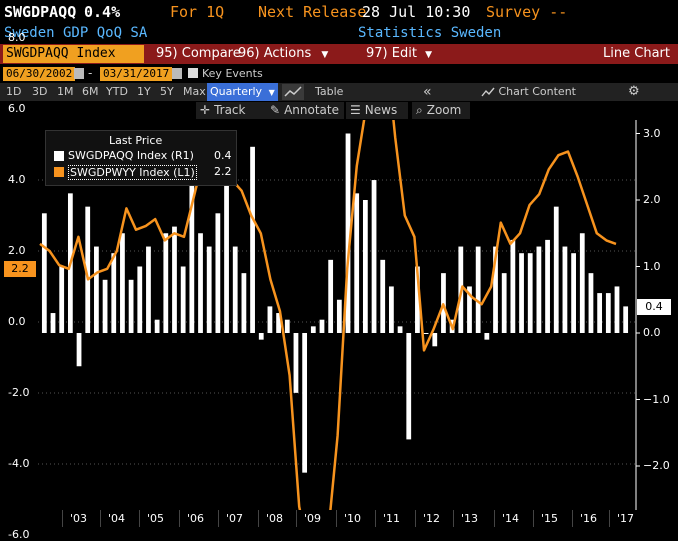 This screenshot has width=678, height=541. Describe the element at coordinates (430, 33) in the screenshot. I see `data-source: Statistics Sweden` at that location.